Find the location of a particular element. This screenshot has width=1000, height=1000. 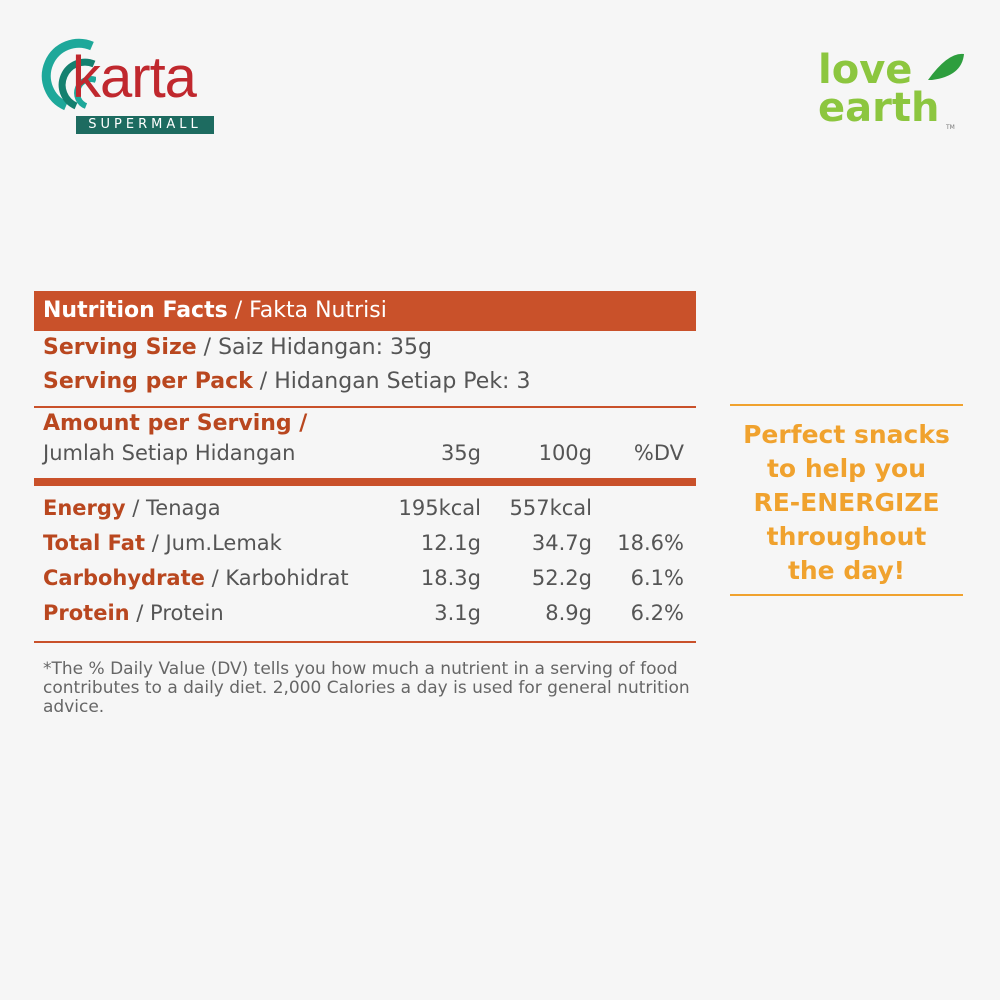

column-100g: 100g is located at coordinates (565, 453).